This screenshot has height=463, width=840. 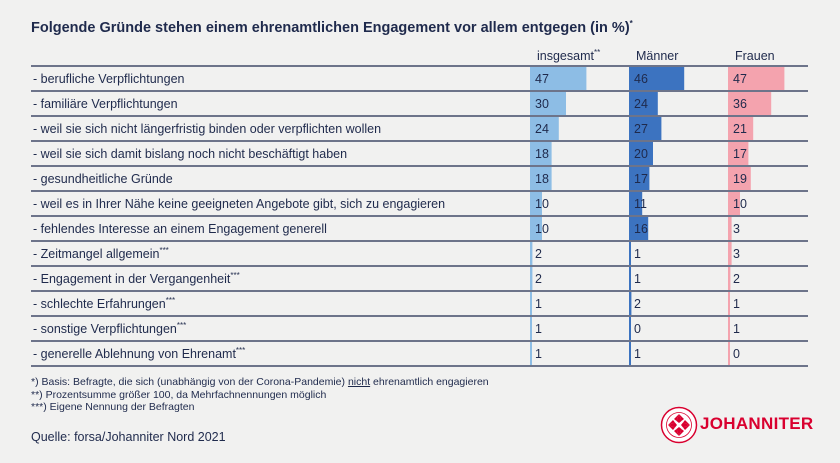 What do you see at coordinates (679, 425) in the screenshot?
I see `johanniter-cross-seal-icon` at bounding box center [679, 425].